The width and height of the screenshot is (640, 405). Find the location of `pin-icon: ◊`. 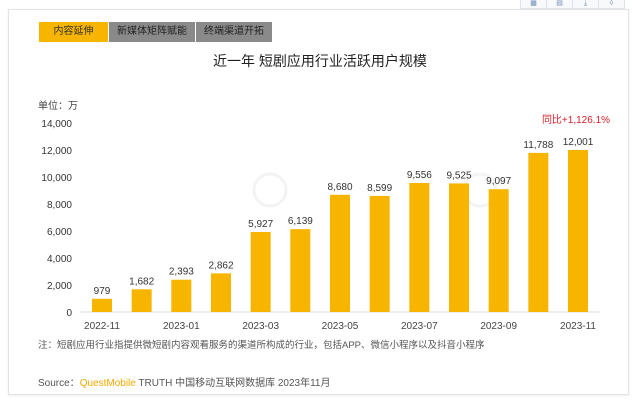

pin-icon: ◊ is located at coordinates (611, 4).